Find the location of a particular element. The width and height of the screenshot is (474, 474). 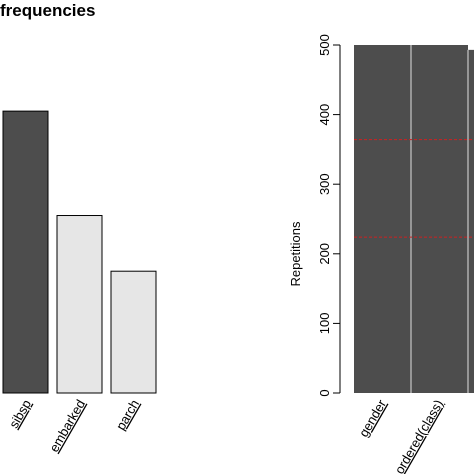

category-label-embarked: embarked is located at coordinates (67, 426).